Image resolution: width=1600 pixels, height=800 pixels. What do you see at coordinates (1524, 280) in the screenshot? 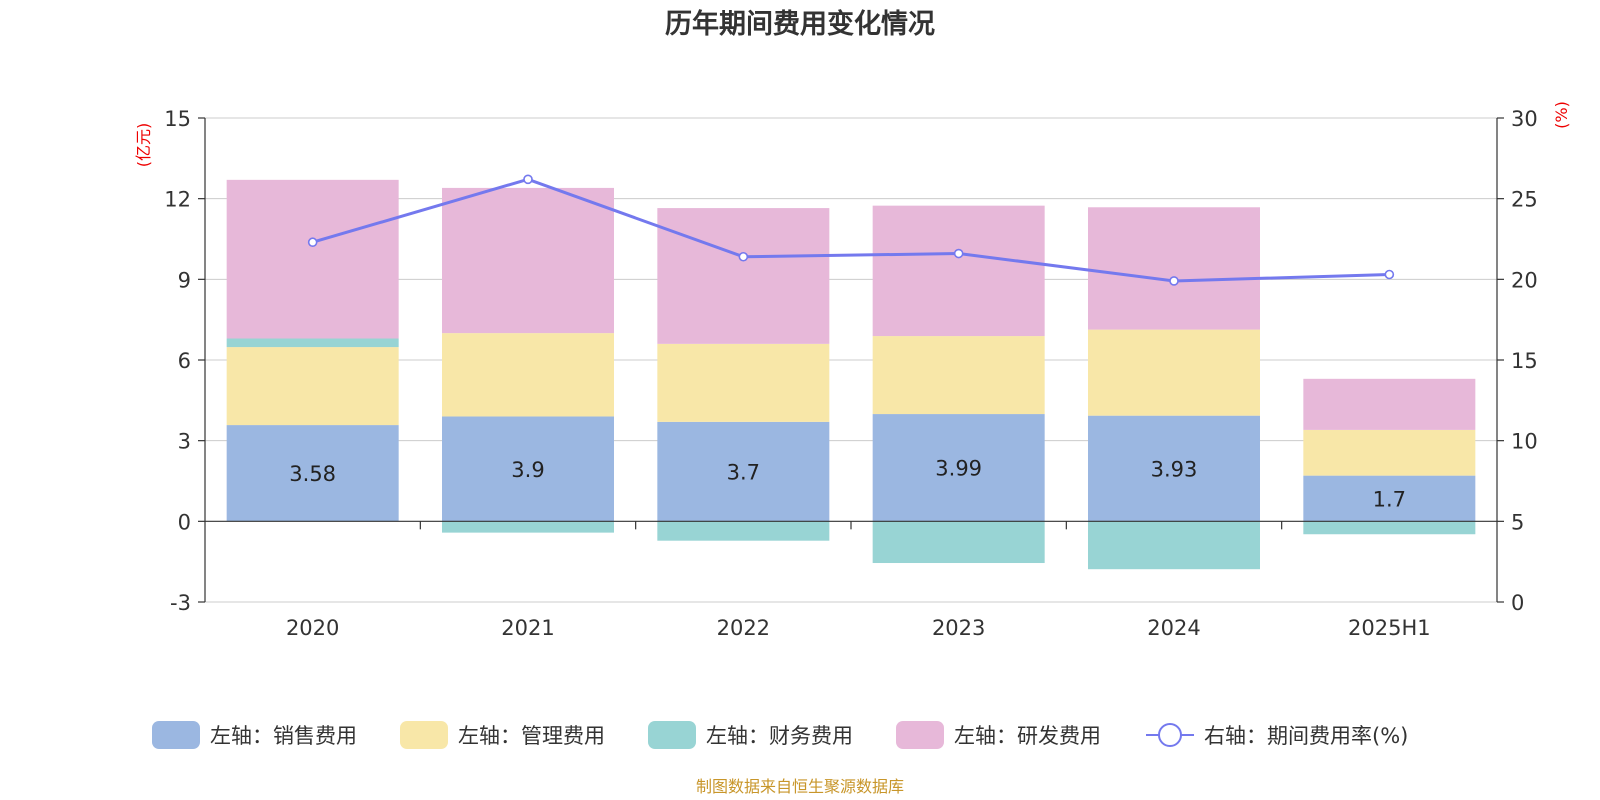
I see `right-tick-label: 20` at bounding box center [1524, 280].